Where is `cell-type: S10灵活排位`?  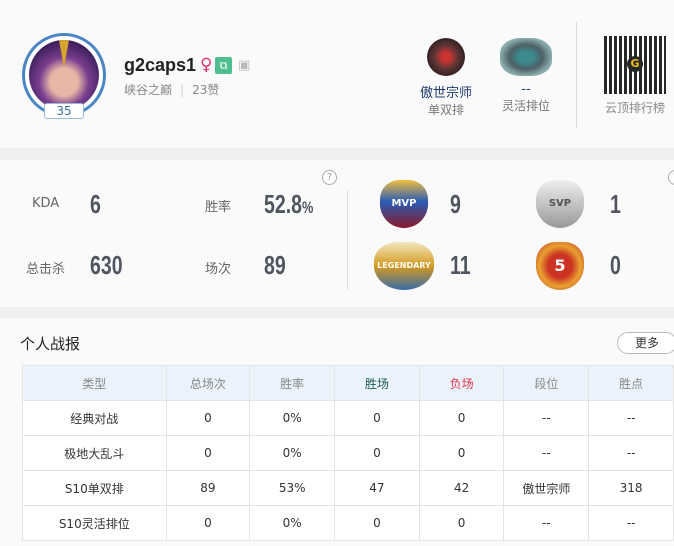
cell-type: S10灵活排位 is located at coordinates (94, 523).